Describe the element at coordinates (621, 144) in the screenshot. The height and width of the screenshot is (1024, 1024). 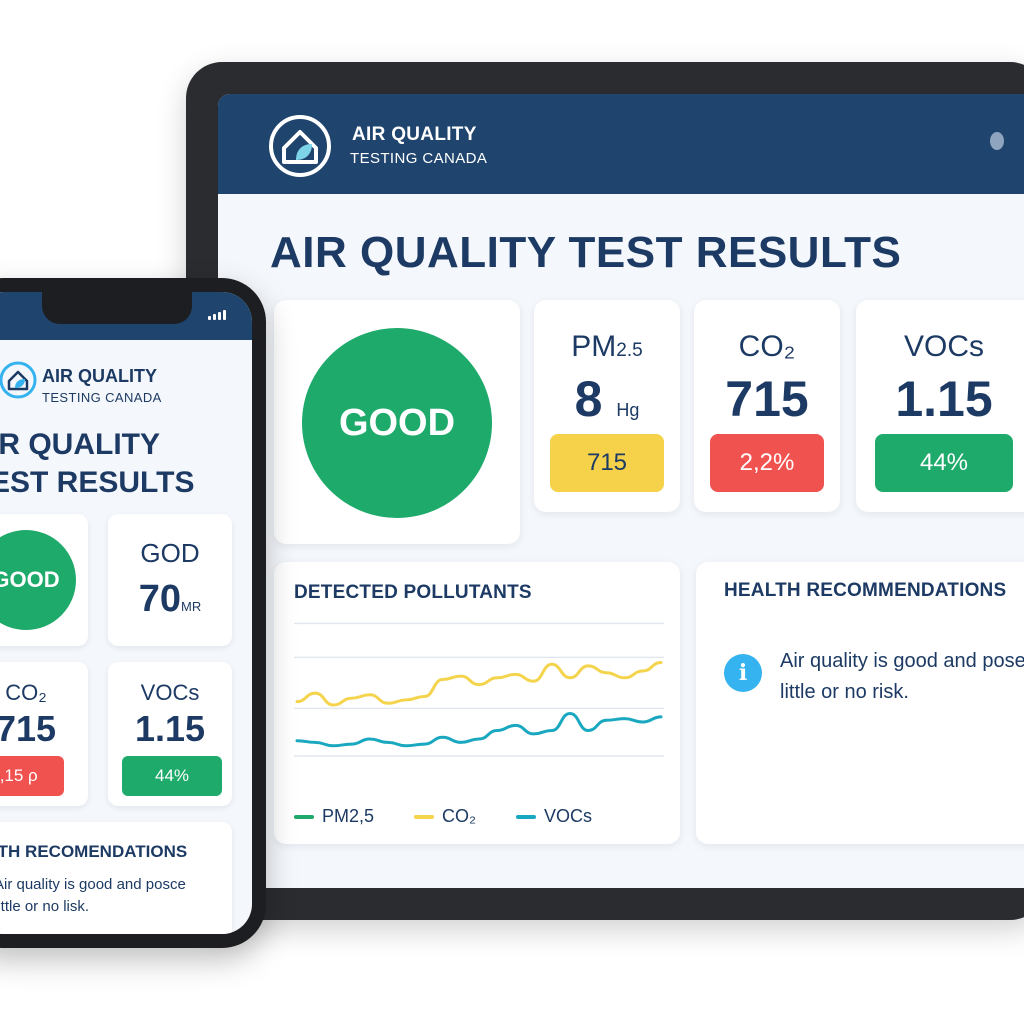
I see `app-header: AIR QUALITY TESTING CANADA` at that location.